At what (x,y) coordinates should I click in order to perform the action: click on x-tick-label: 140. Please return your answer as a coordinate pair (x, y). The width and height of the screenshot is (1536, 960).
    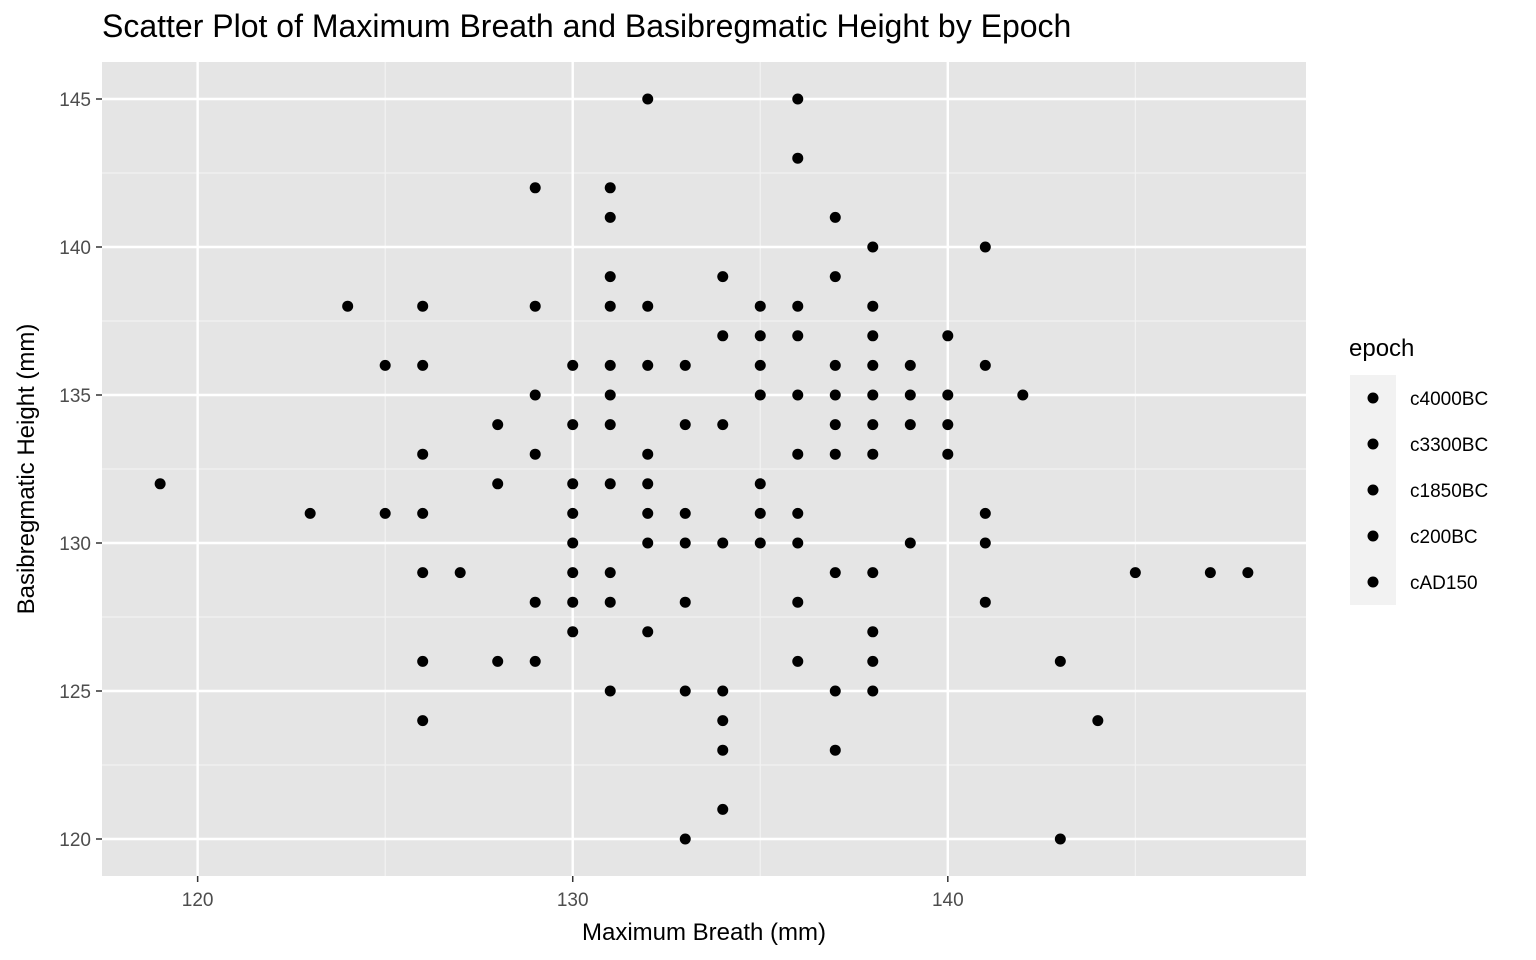
    Looking at the image, I should click on (948, 900).